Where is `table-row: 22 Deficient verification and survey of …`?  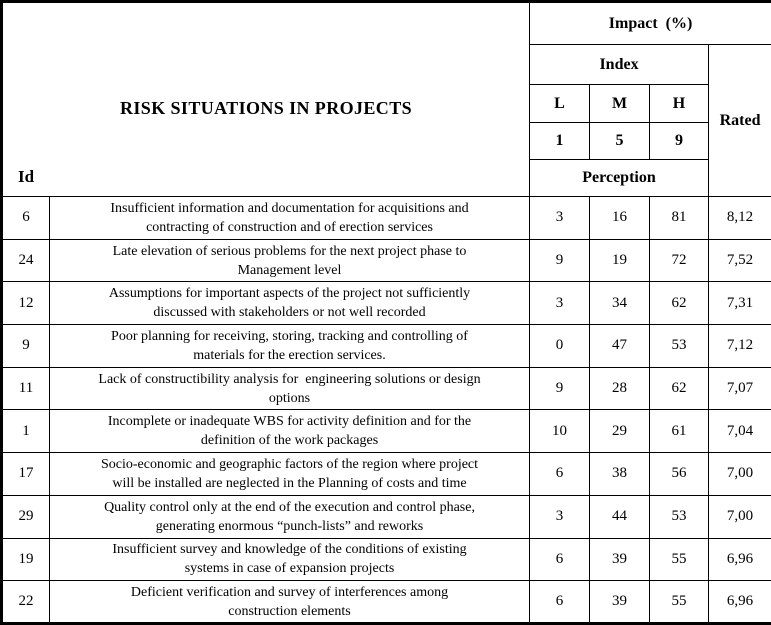
table-row: 22 Deficient verification and survey of … is located at coordinates (386, 602).